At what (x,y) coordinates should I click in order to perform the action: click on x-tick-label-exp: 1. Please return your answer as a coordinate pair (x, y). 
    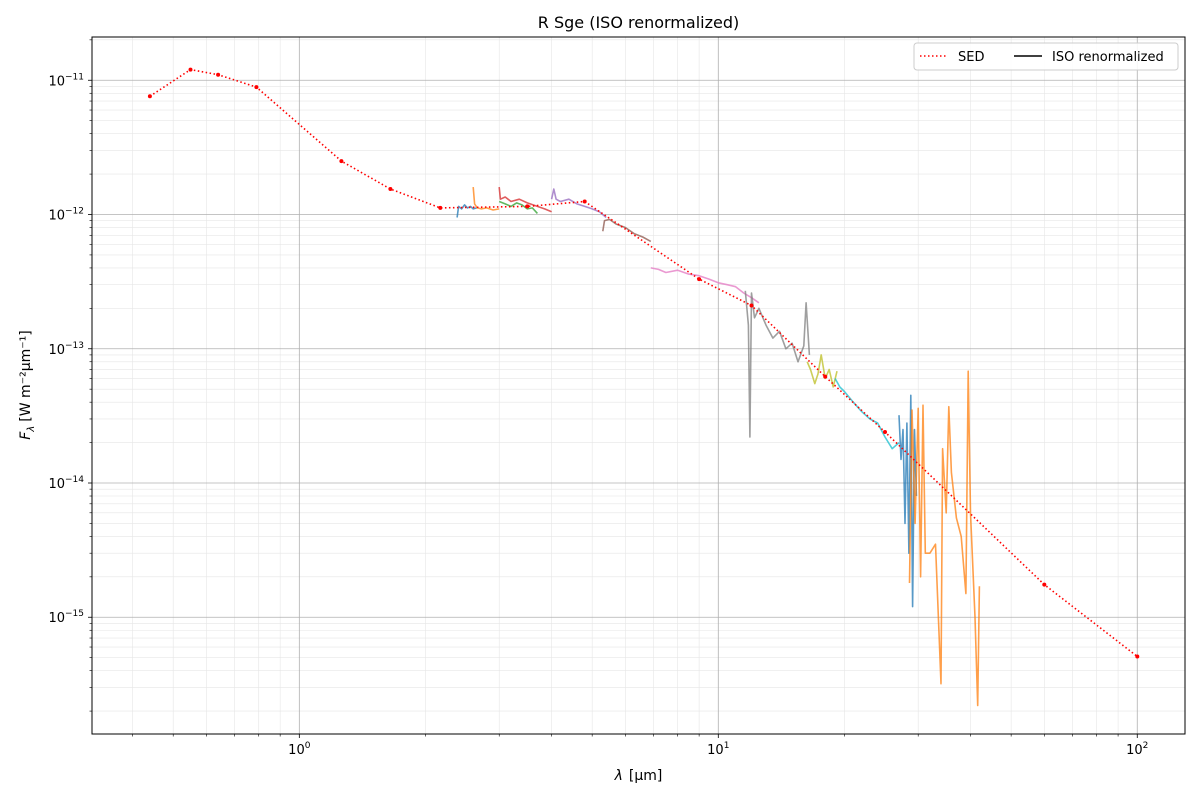
    Looking at the image, I should click on (727, 746).